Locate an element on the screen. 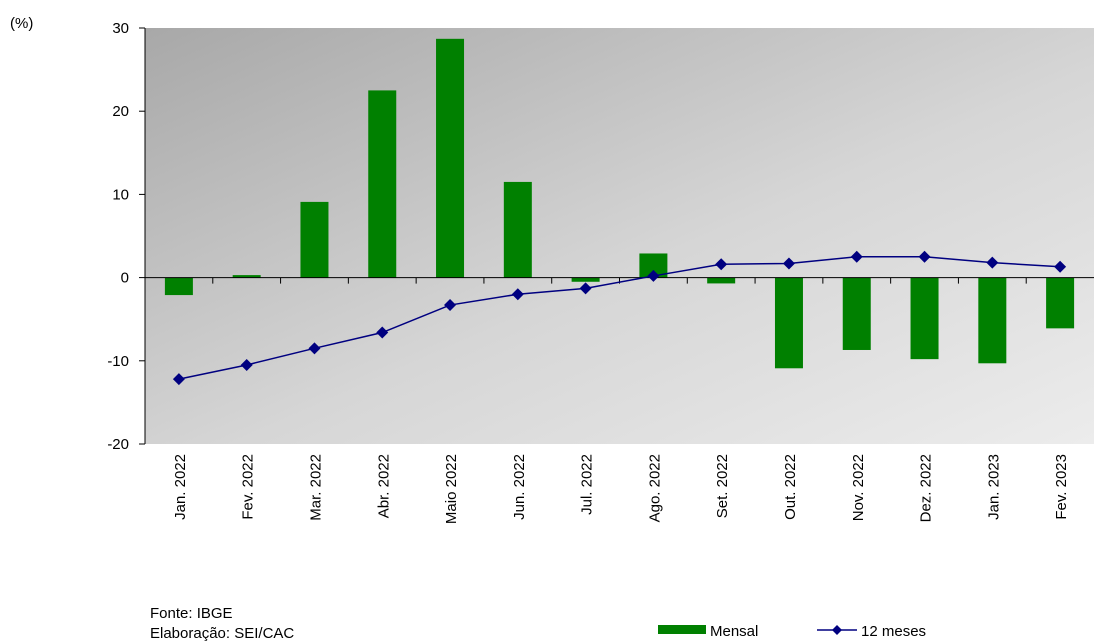 Image resolution: width=1094 pixels, height=641 pixels. y-axis-label: (%) is located at coordinates (21, 23).